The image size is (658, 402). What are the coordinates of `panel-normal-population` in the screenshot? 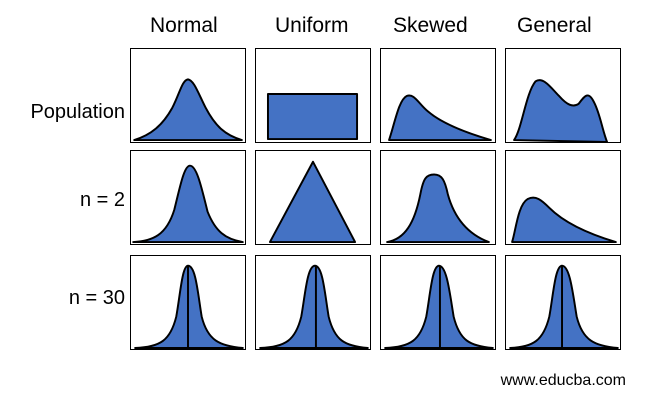 It's located at (188, 95).